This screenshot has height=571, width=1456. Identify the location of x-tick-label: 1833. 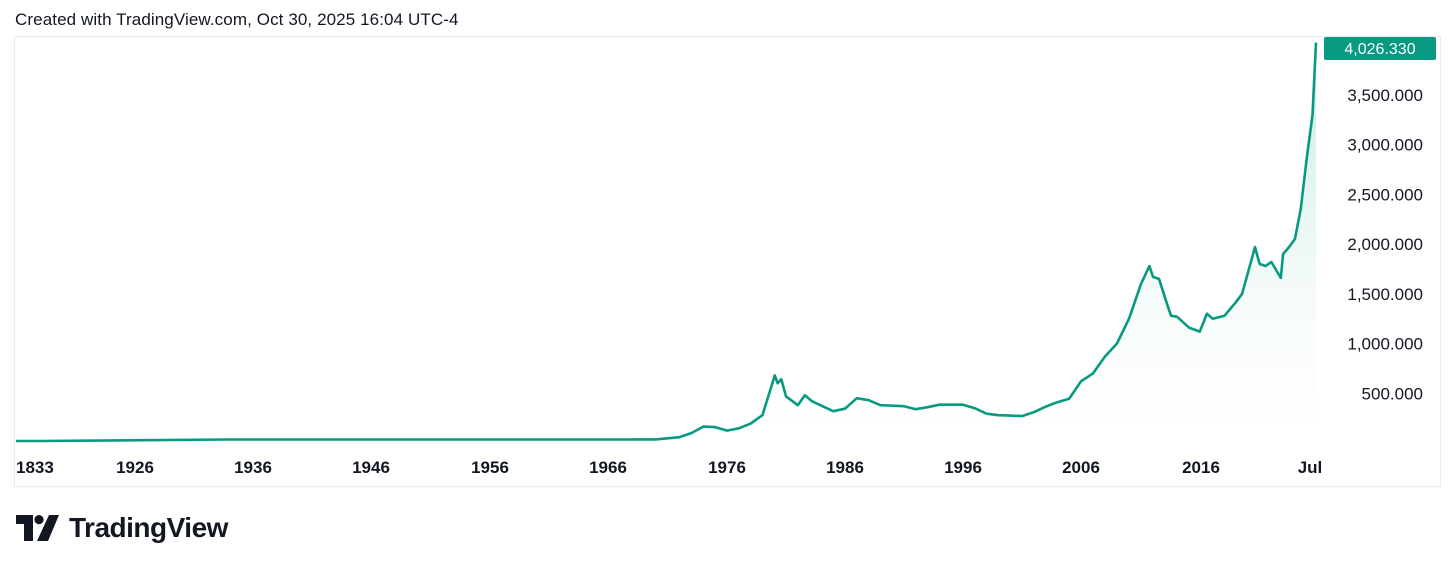
(35, 467).